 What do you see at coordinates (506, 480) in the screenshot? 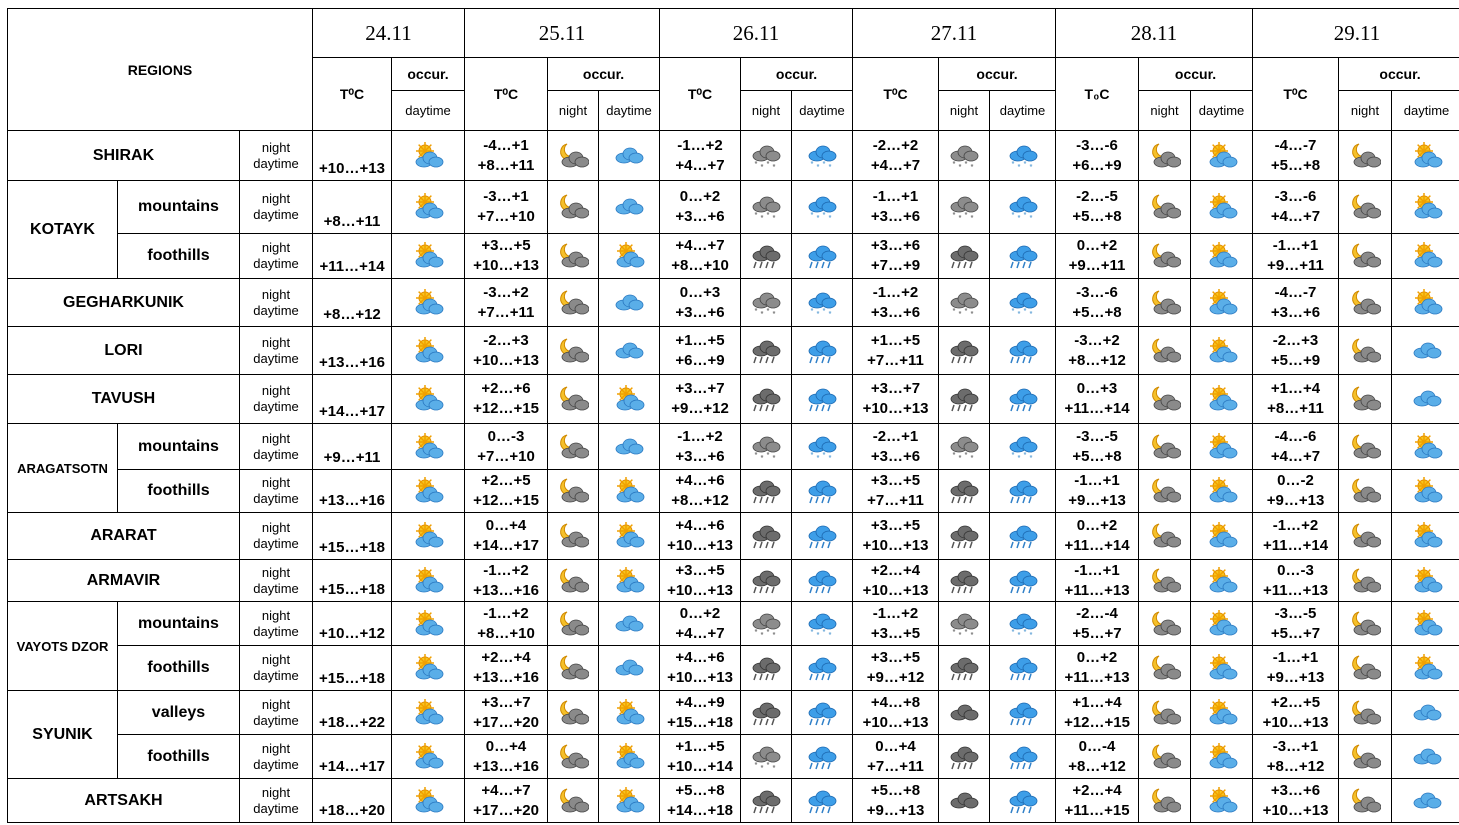
I see `cell-line: +2…+5` at bounding box center [506, 480].